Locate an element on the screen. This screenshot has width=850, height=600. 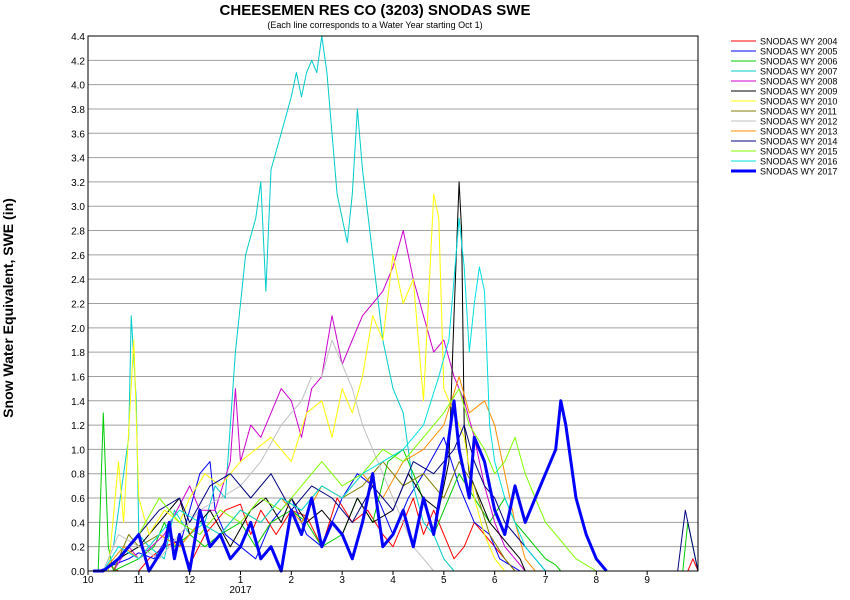
x-tick-label: 12 is located at coordinates (190, 580).